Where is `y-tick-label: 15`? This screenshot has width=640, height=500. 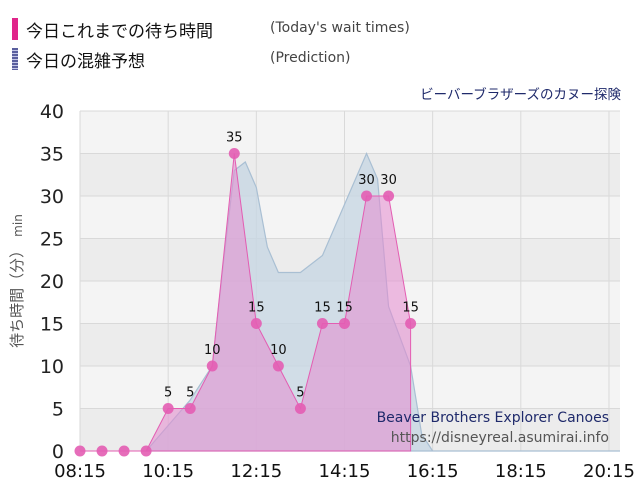 y-tick-label: 15 is located at coordinates (52, 325).